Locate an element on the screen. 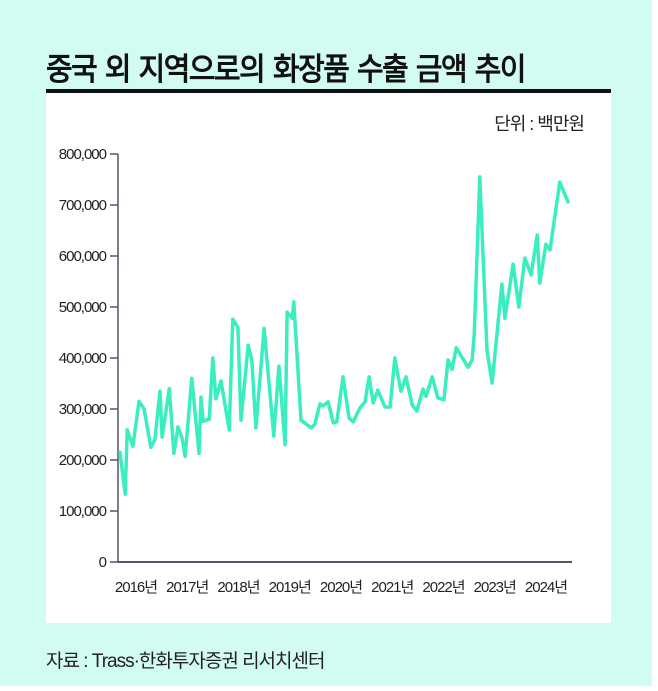  y-tick-label: 700,000 is located at coordinates (83, 205).